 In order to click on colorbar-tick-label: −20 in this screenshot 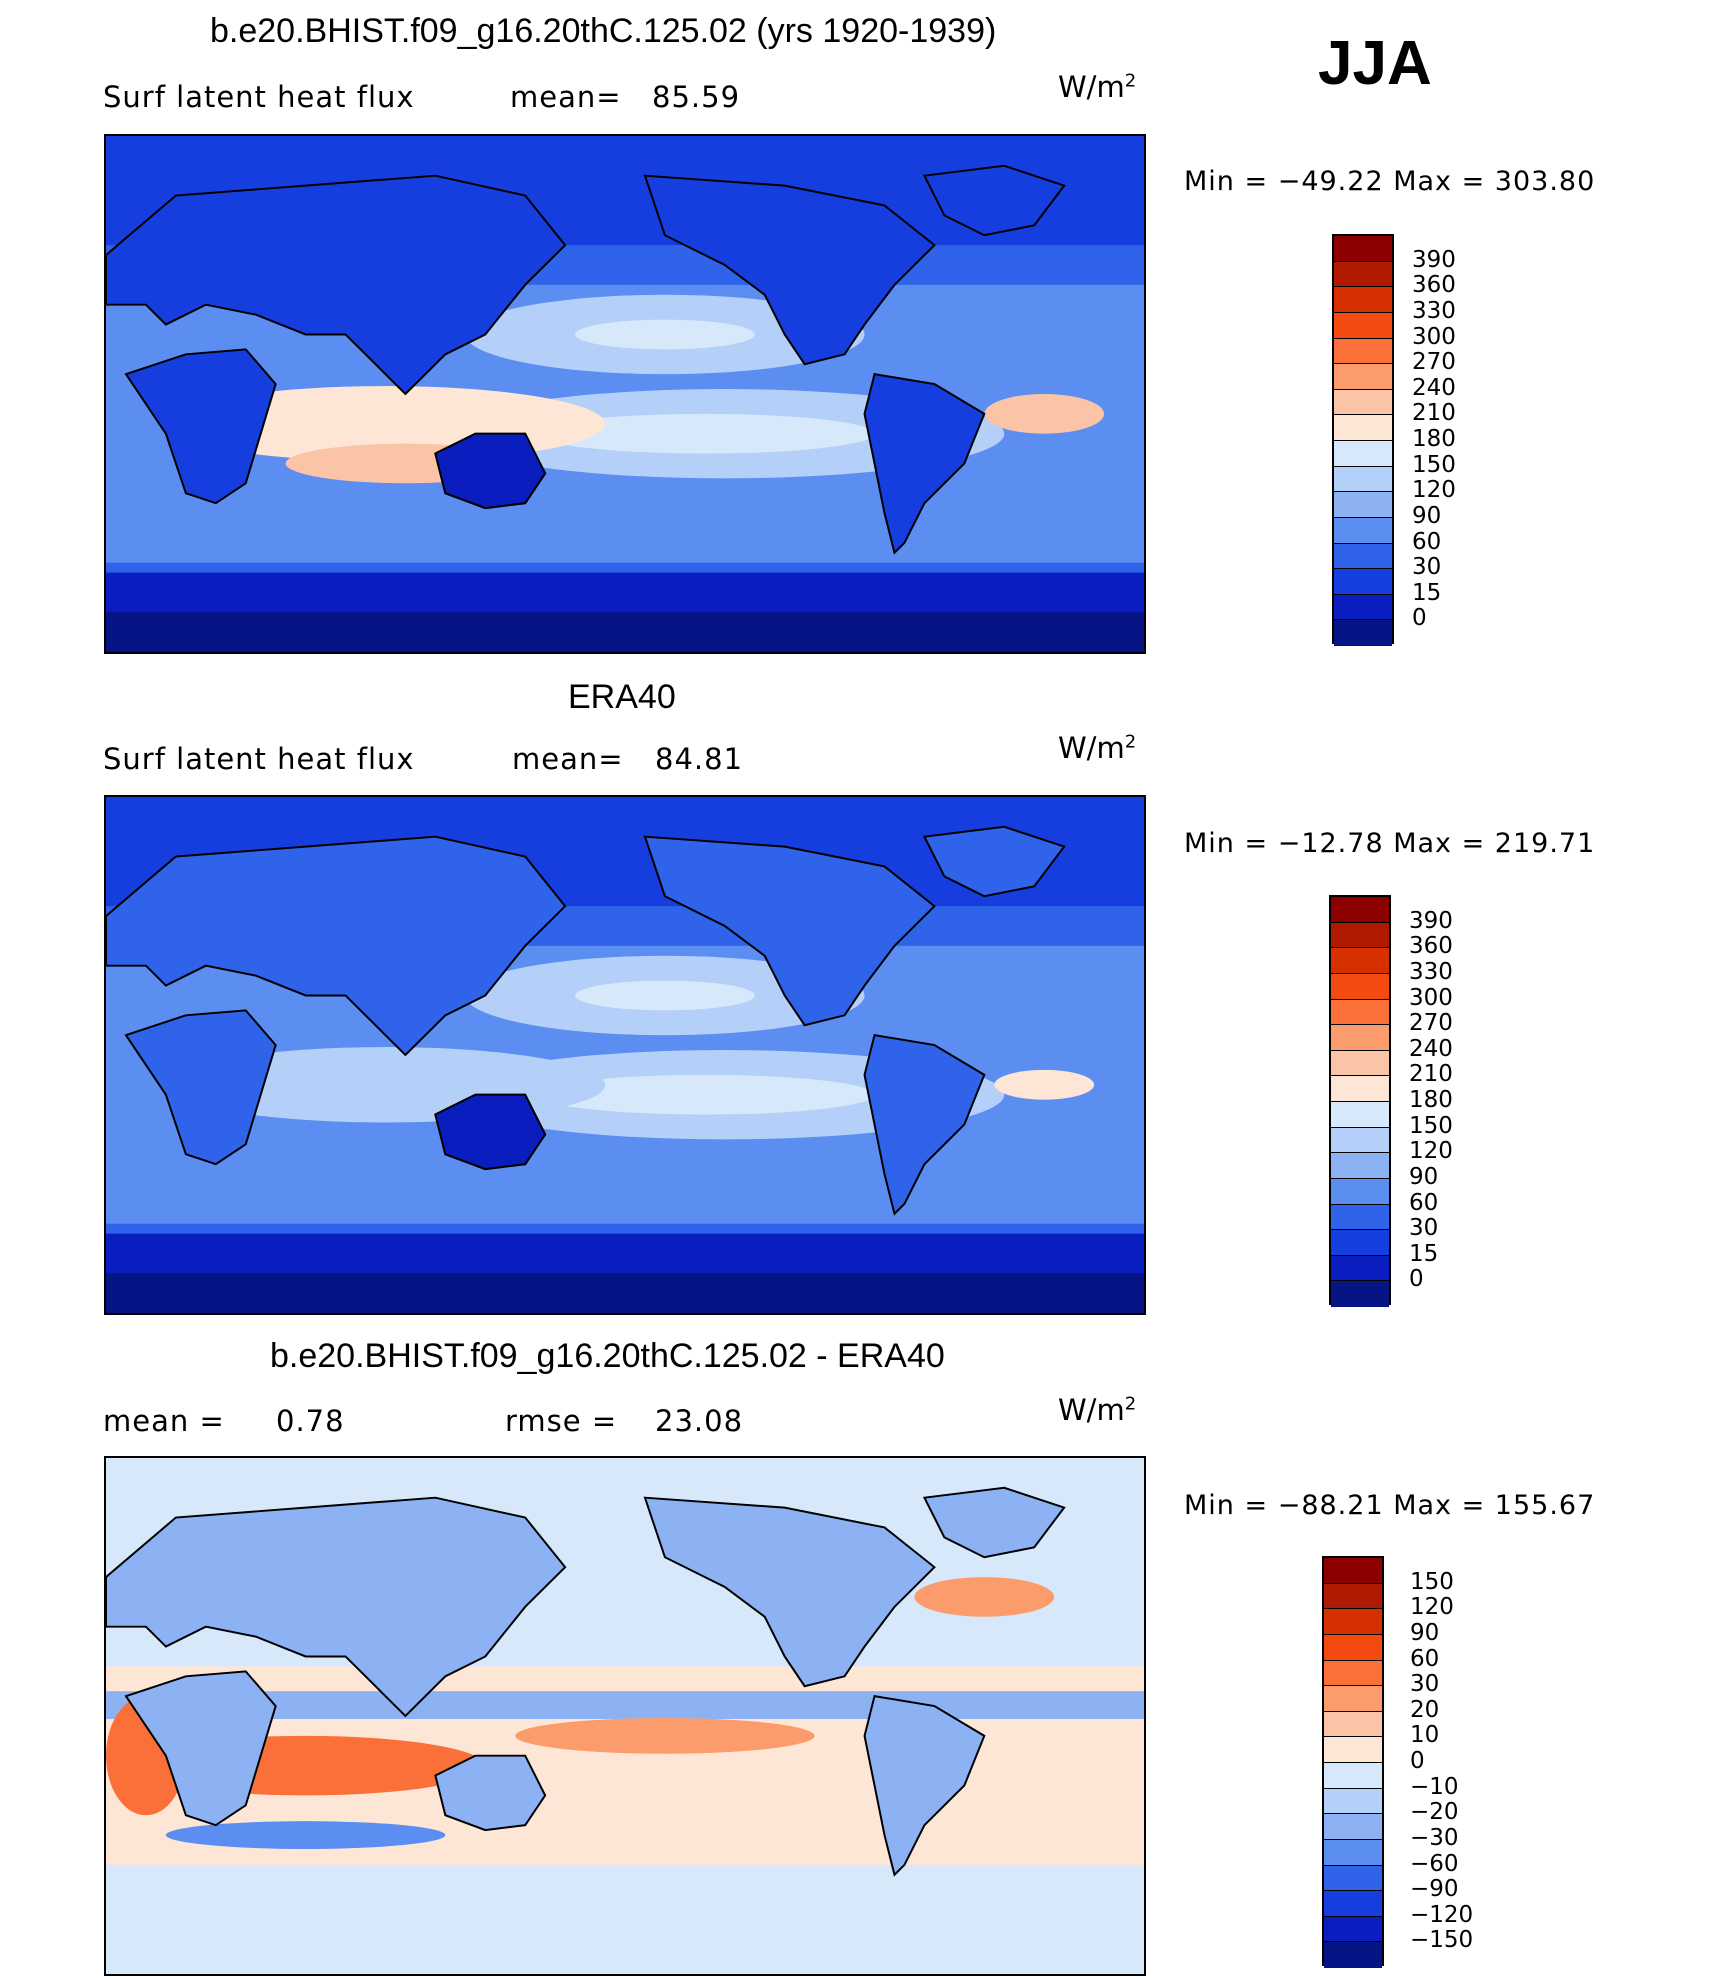, I will do `click(1434, 1812)`.